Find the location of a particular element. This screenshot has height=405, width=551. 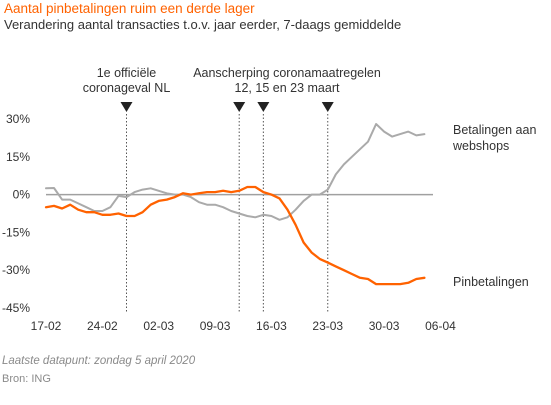

y-tick-label: 15% is located at coordinates (18, 157).